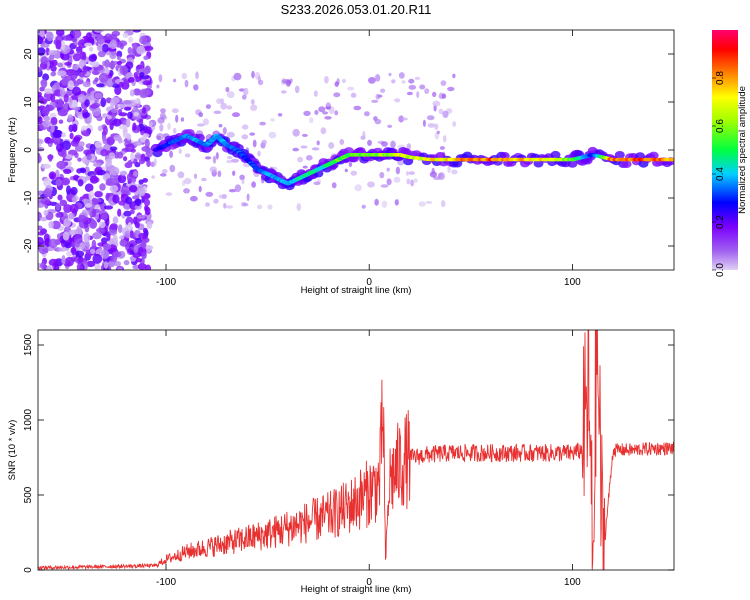  I want to click on ridge-halo, so click(555, 154).